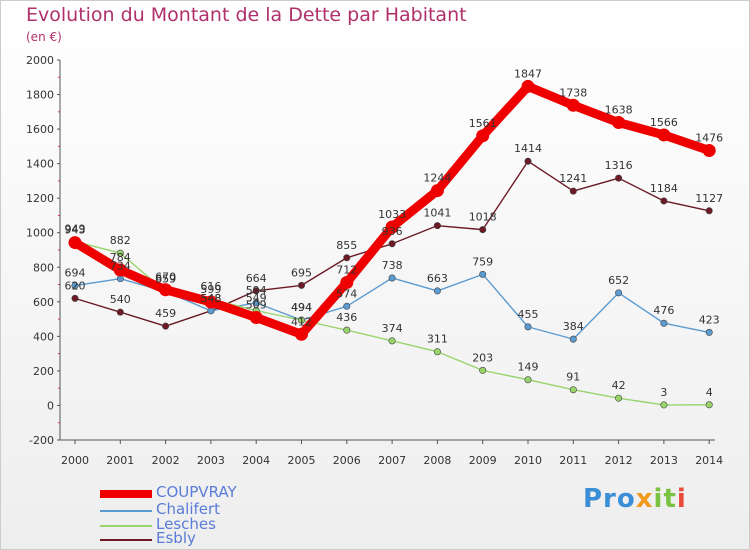 The height and width of the screenshot is (550, 750). I want to click on legend-label-chalifert: Chalifert, so click(188, 509).